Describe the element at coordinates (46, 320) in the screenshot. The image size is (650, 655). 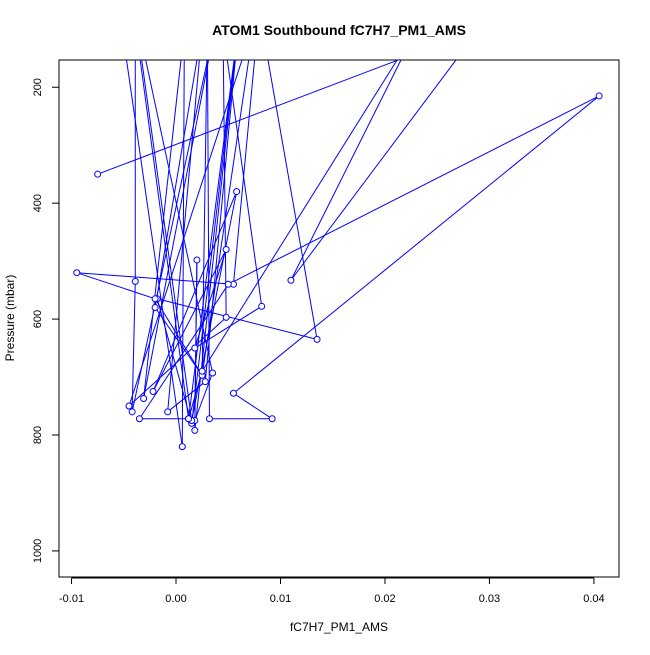
I see `y-axis: 200 400 600 800 1000` at that location.